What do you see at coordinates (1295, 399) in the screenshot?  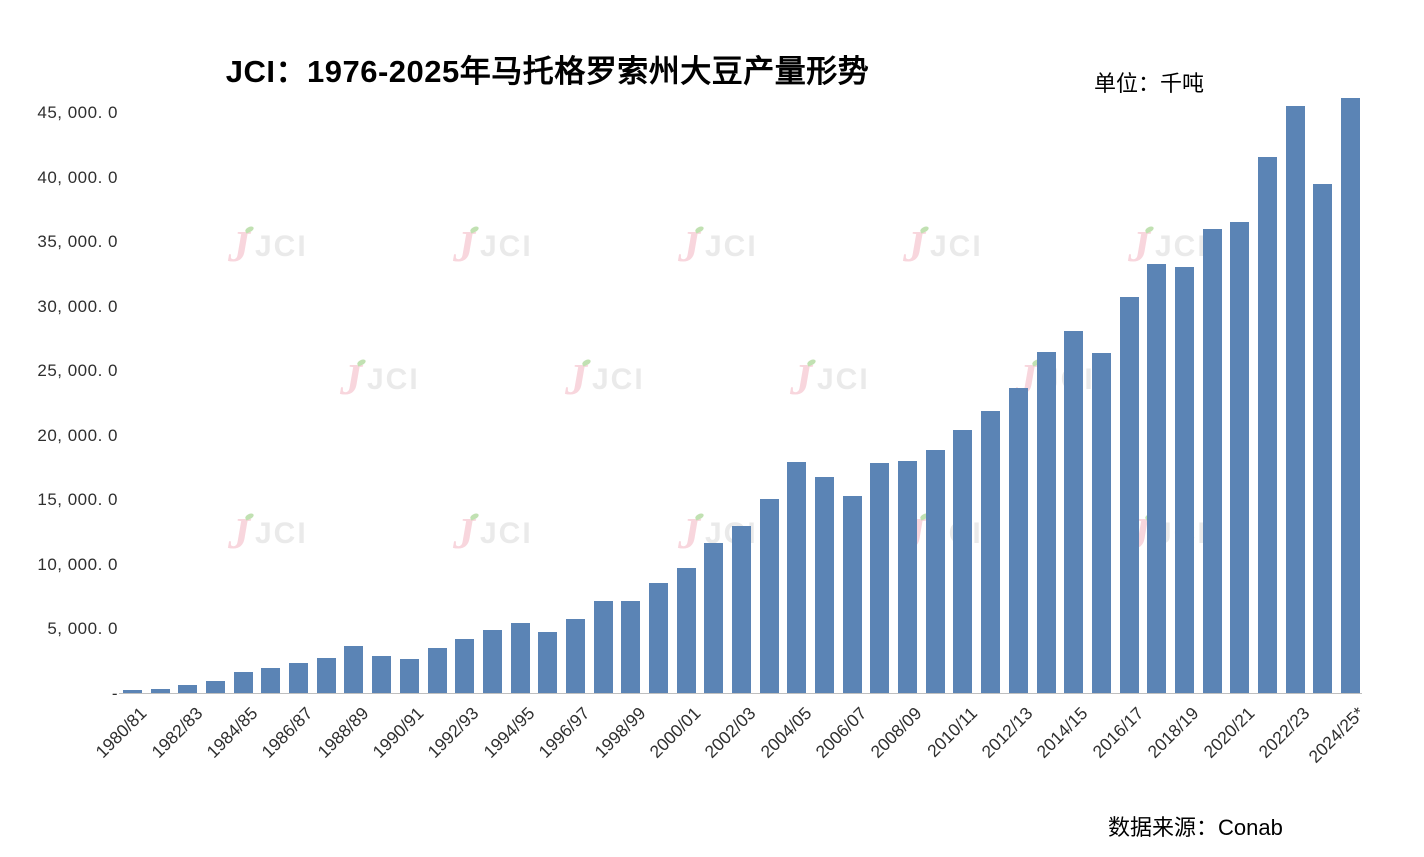 I see `bar-2022/23` at bounding box center [1295, 399].